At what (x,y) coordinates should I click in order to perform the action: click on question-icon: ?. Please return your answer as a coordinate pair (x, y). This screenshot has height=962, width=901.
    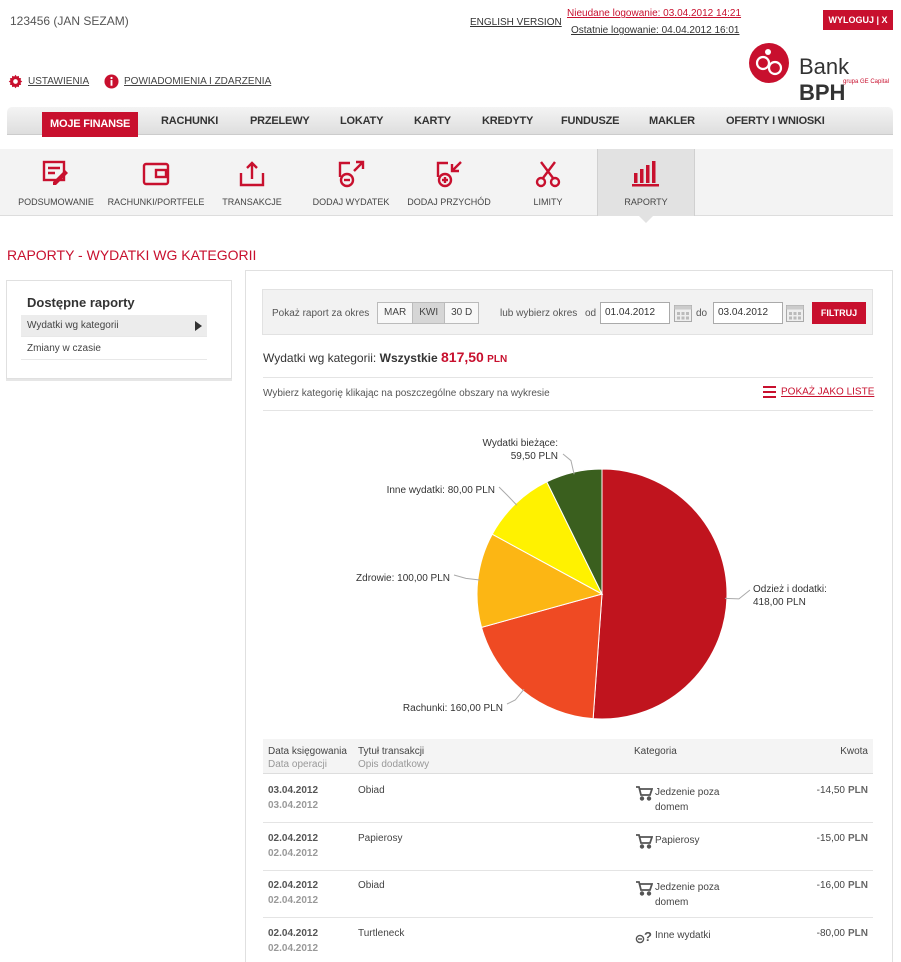
    Looking at the image, I should click on (643, 936).